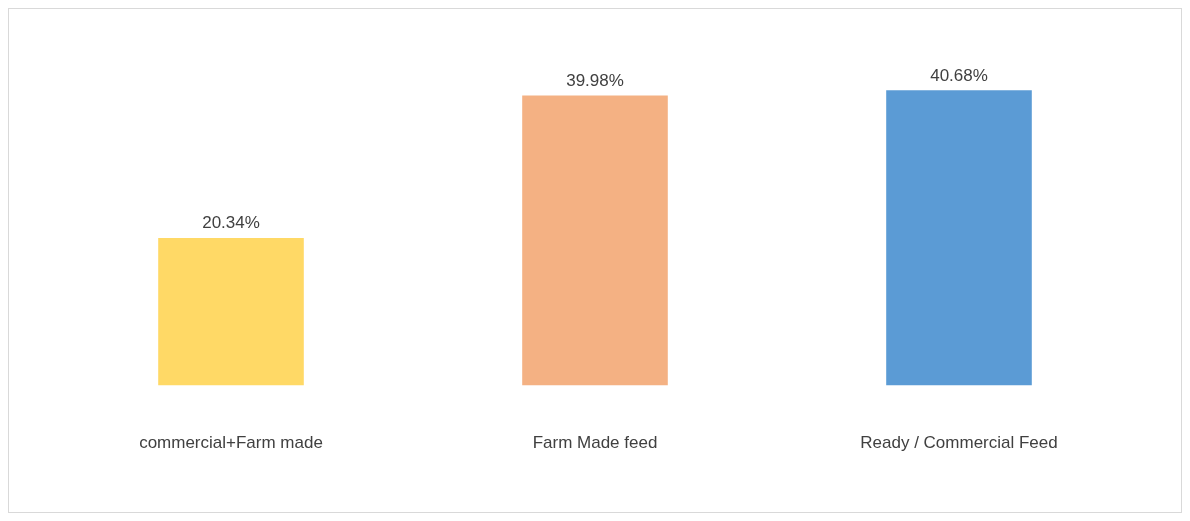  Describe the element at coordinates (231, 223) in the screenshot. I see `data-label: 20.34%` at that location.